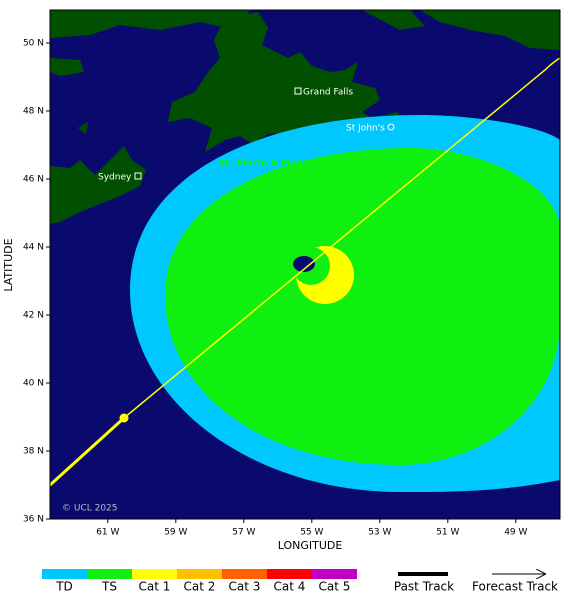  Describe the element at coordinates (515, 587) in the screenshot. I see `legend-label: Forecast Track` at that location.